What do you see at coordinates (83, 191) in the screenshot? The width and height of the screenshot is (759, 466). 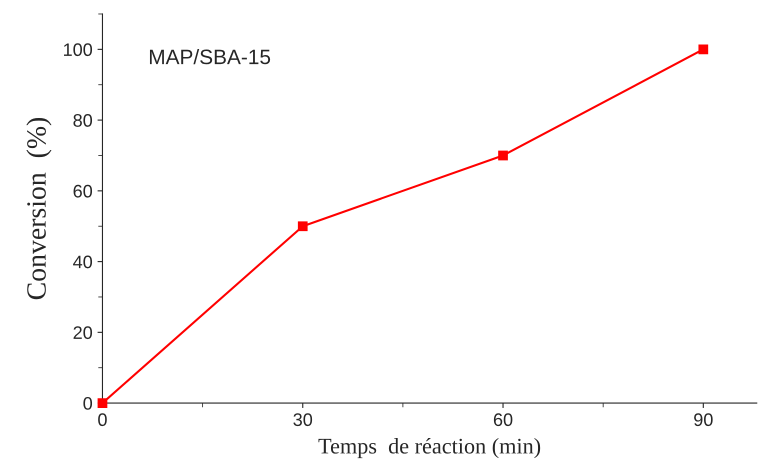 I see `y-tick-label: 60` at bounding box center [83, 191].